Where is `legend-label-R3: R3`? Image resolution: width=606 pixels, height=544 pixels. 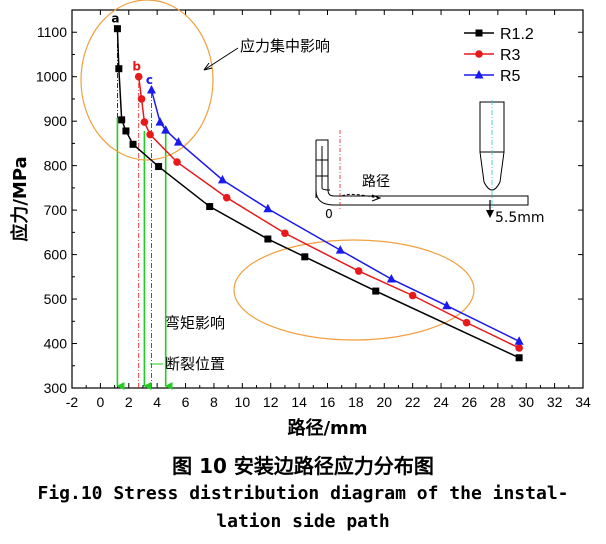
legend-label-R3: R3 is located at coordinates (510, 55).